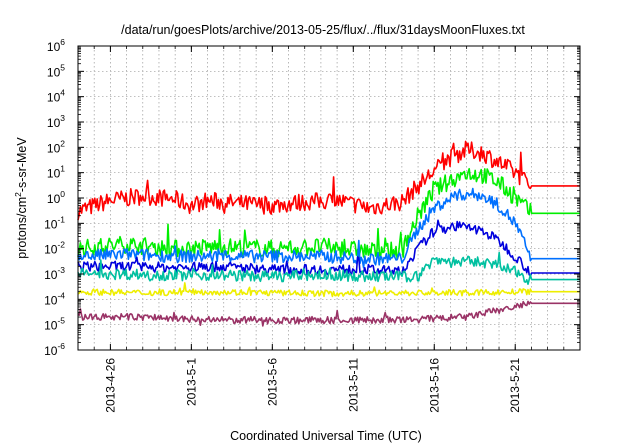  What do you see at coordinates (62, 118) in the screenshot?
I see `y-tick-exp: 3` at bounding box center [62, 118].